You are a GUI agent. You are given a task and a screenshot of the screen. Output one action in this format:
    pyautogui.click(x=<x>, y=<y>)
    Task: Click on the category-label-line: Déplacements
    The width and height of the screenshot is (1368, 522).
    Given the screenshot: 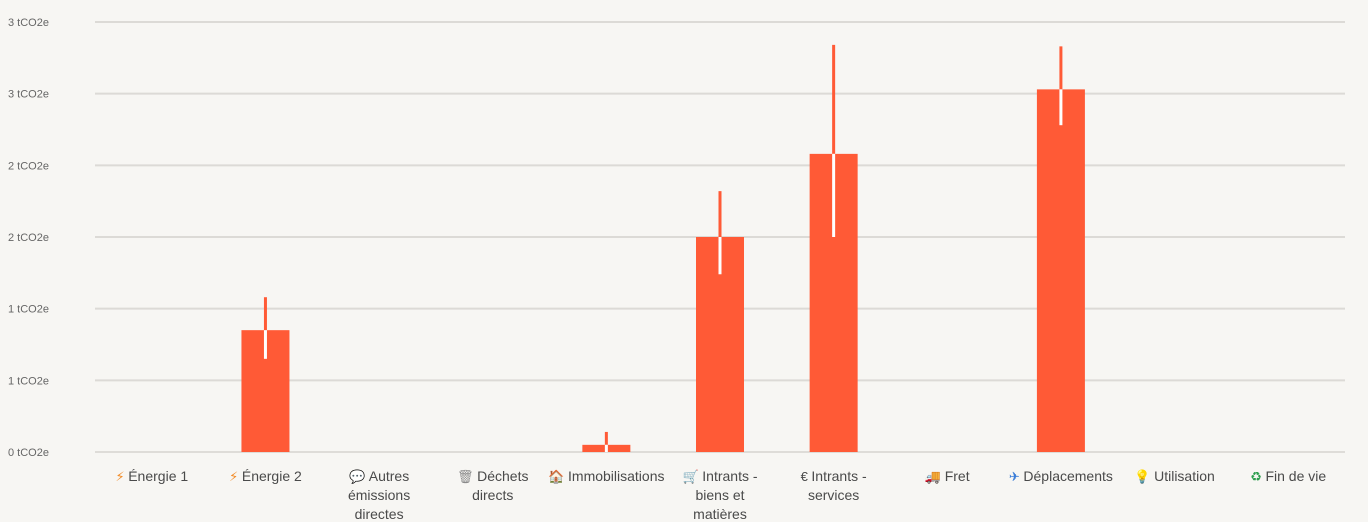 What is the action you would take?
    pyautogui.click(x=1068, y=476)
    